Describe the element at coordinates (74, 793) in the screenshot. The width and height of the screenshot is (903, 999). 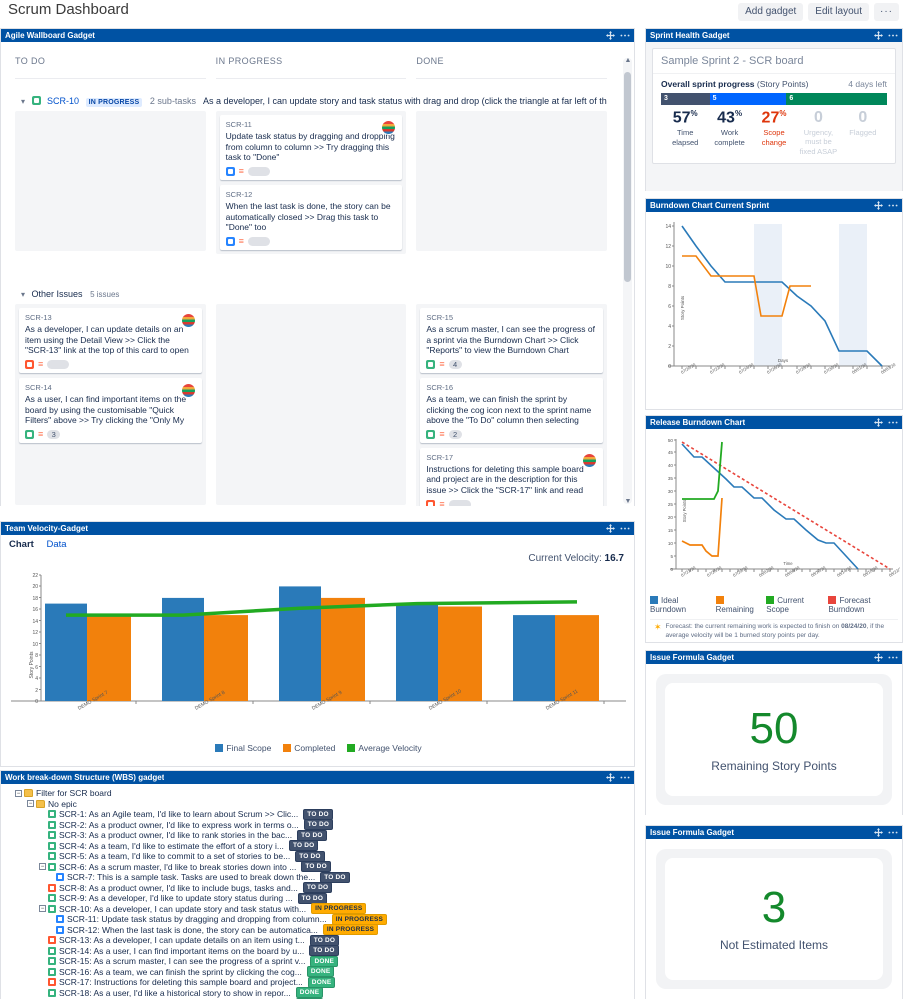
I see `tree-root-label: Filter for SCR board` at that location.